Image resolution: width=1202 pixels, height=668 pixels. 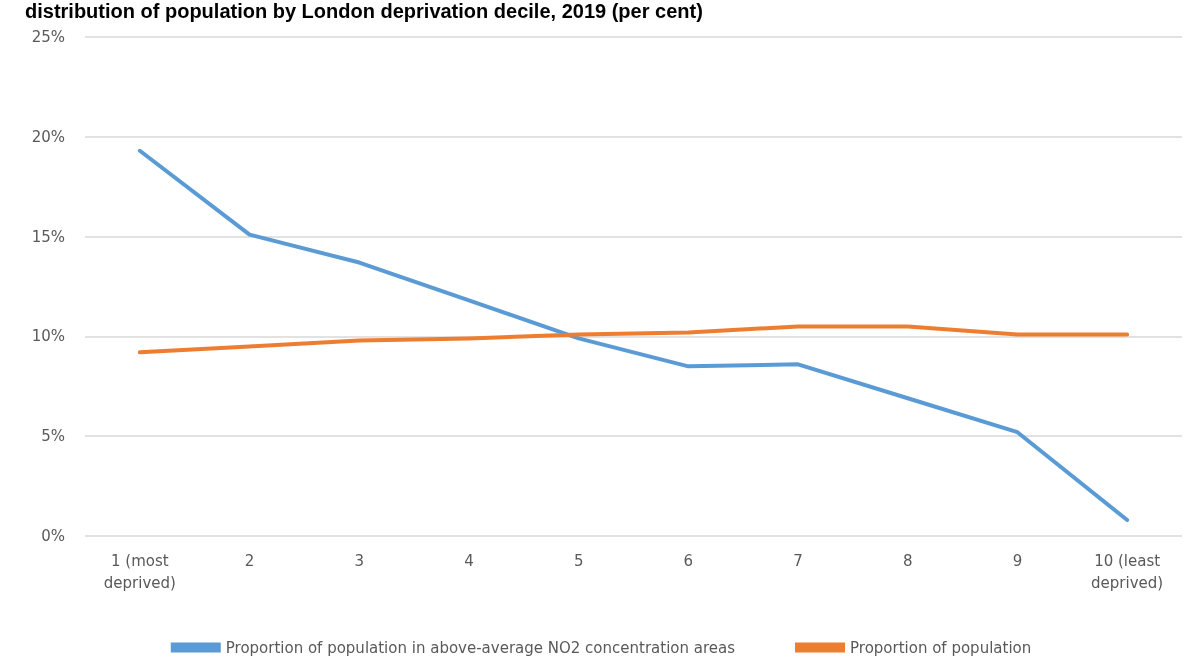 I want to click on x-tick-label: 1 (most deprived), so click(x=139, y=572).